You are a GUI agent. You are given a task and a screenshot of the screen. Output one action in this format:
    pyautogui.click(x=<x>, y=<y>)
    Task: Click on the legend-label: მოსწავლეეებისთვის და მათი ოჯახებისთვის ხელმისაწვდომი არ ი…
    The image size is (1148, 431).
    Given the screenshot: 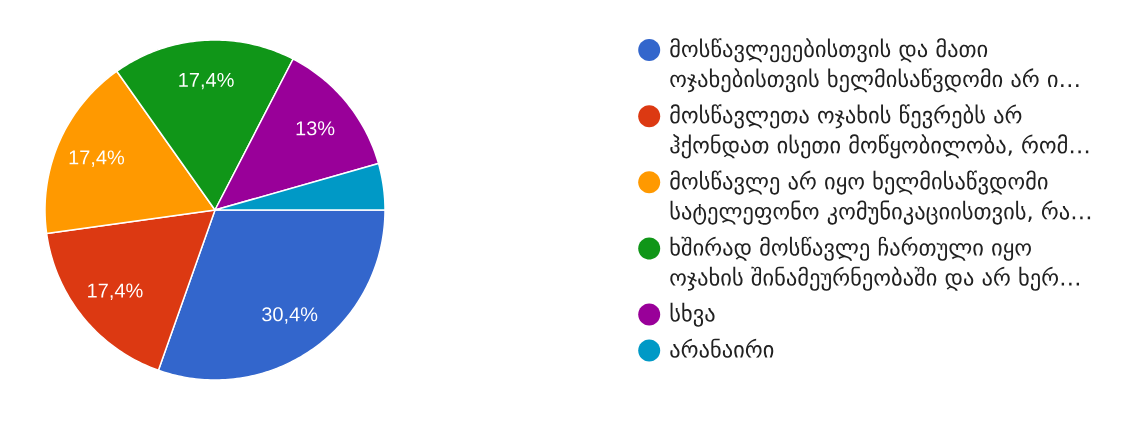 What is the action you would take?
    pyautogui.click(x=874, y=65)
    